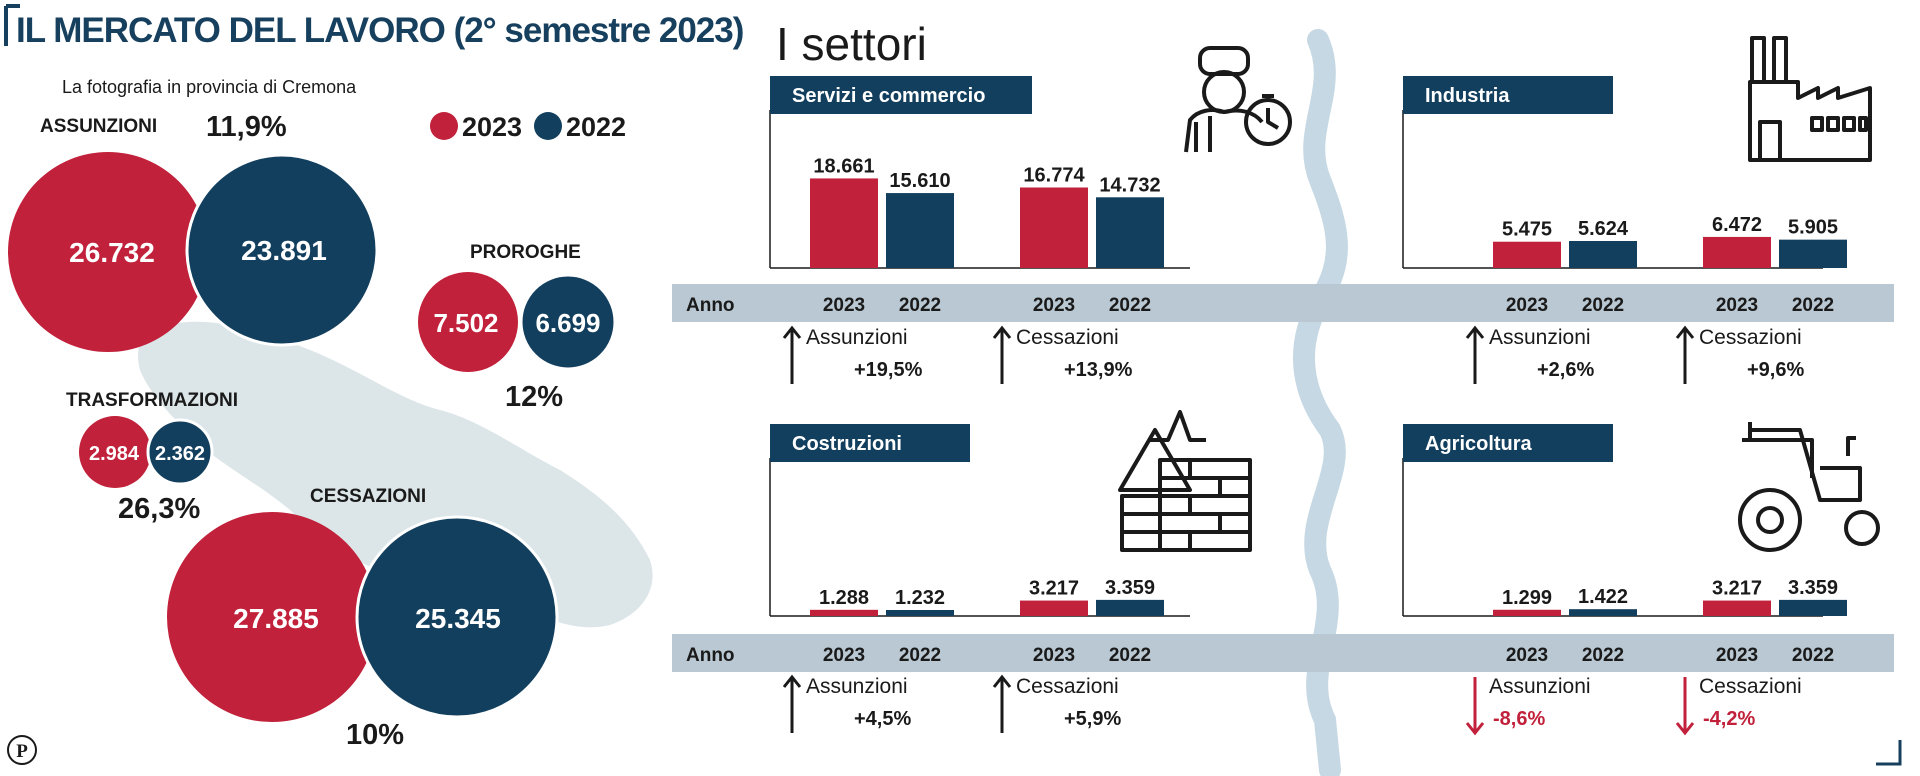 This screenshot has height=776, width=1920. I want to click on bar-value-2022: 1.422, so click(1603, 597).